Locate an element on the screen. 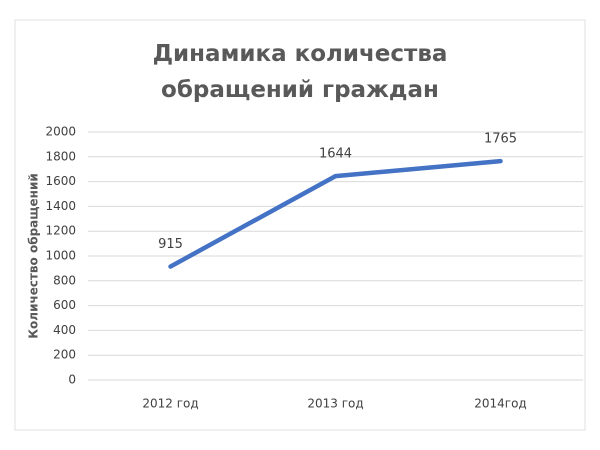 The width and height of the screenshot is (600, 450). y-tick-label: 0 is located at coordinates (72, 380).